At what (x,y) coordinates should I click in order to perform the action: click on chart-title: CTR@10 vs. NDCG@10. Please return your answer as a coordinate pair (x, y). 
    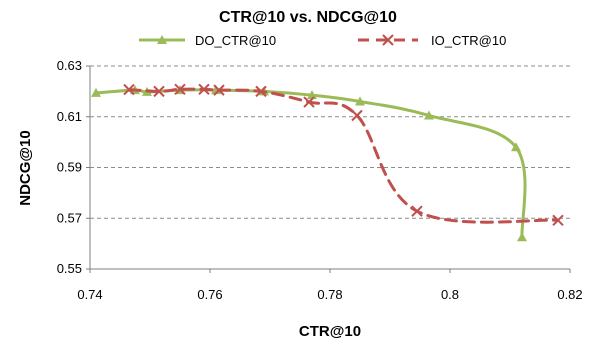
    Looking at the image, I should click on (308, 17).